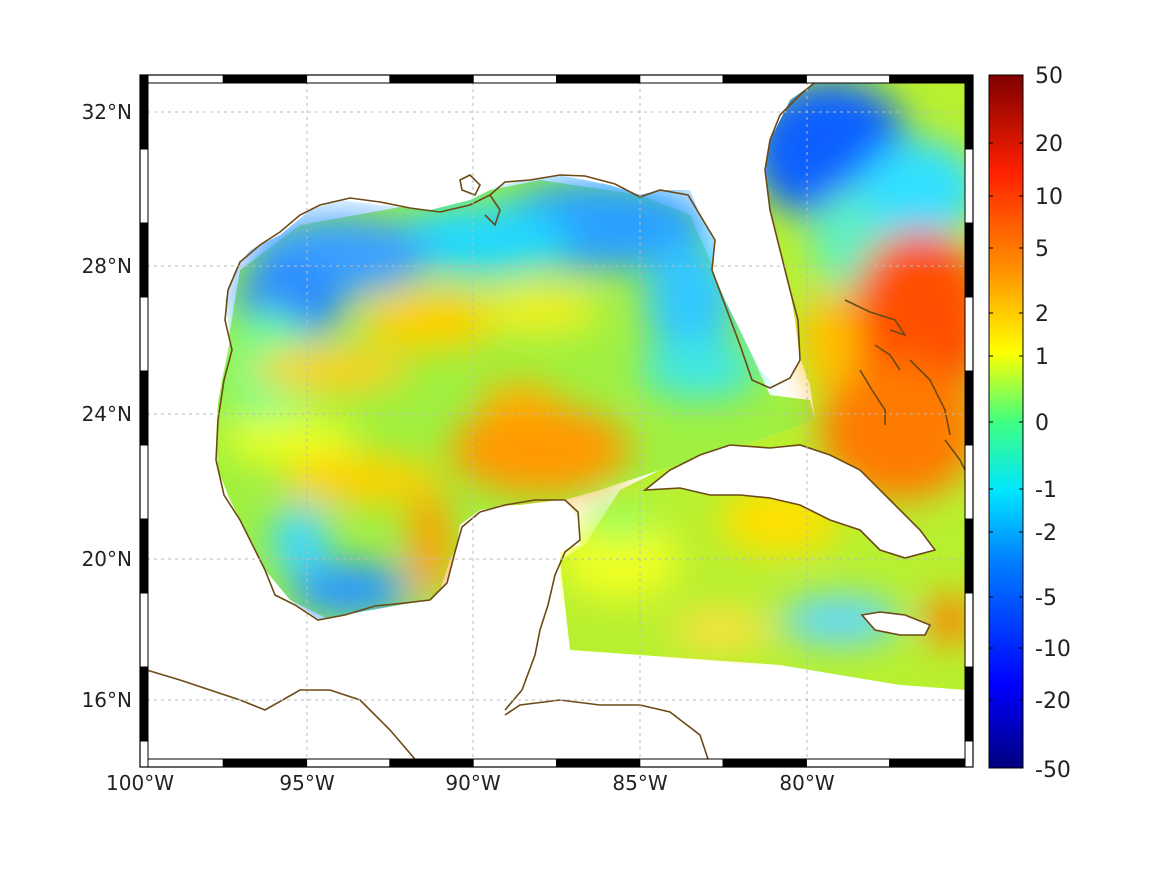 This screenshot has width=1167, height=875. What do you see at coordinates (1046, 598) in the screenshot?
I see `colorbar-tick-label: -5` at bounding box center [1046, 598].